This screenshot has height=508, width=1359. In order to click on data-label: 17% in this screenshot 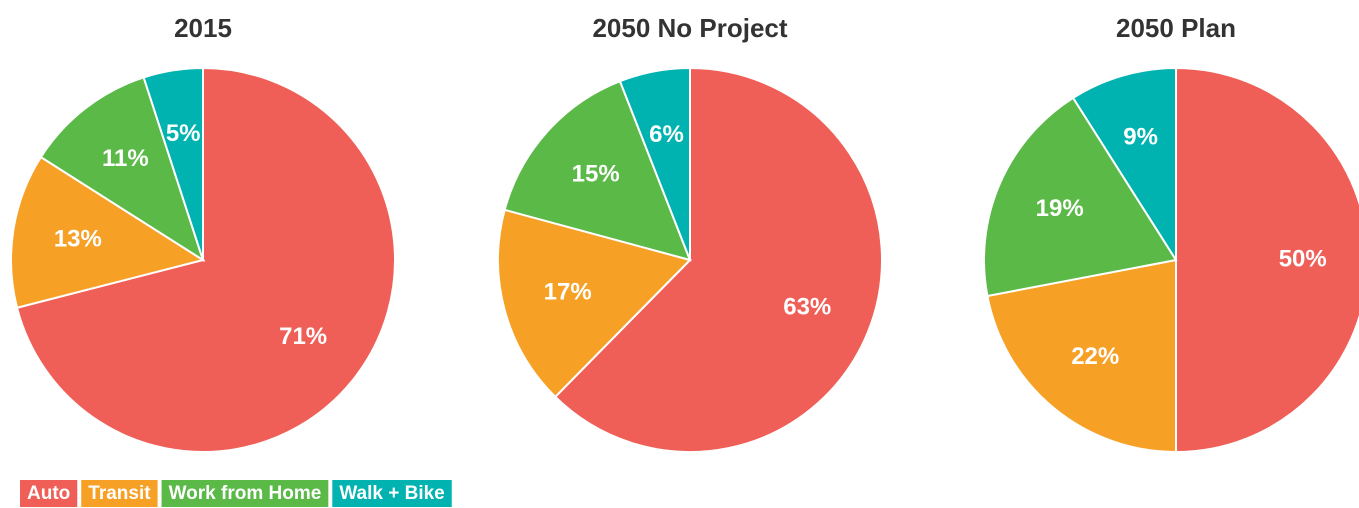, I will do `click(568, 291)`.